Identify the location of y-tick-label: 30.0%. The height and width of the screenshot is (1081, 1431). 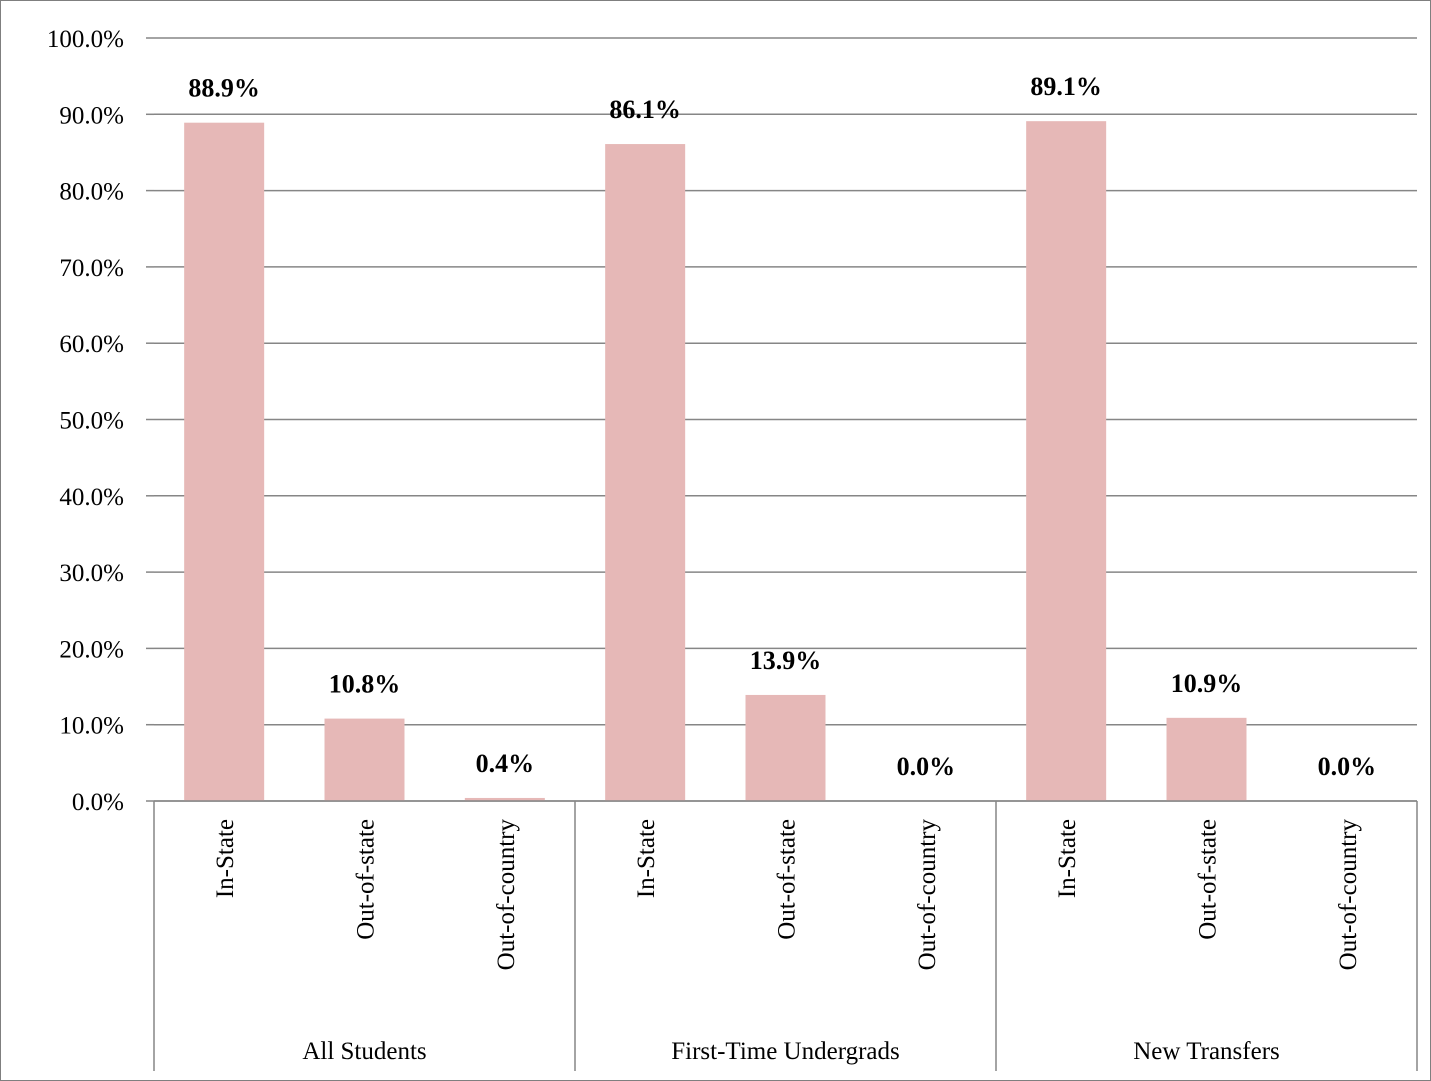
(91, 573).